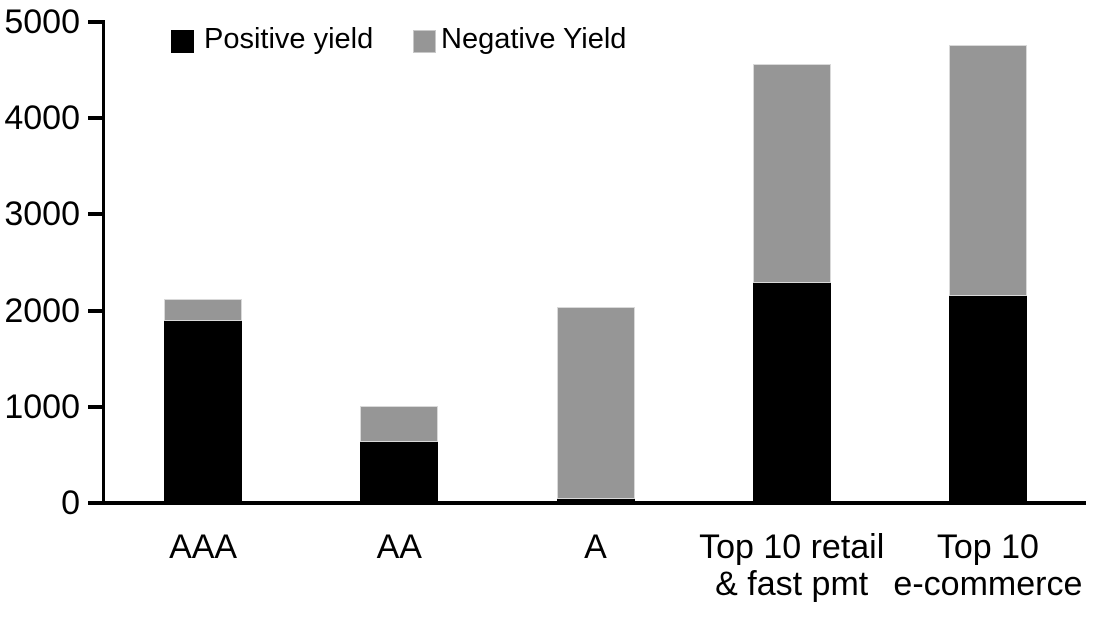 Image resolution: width=1102 pixels, height=618 pixels. I want to click on legend-swatch-positive-yield, so click(182, 41).